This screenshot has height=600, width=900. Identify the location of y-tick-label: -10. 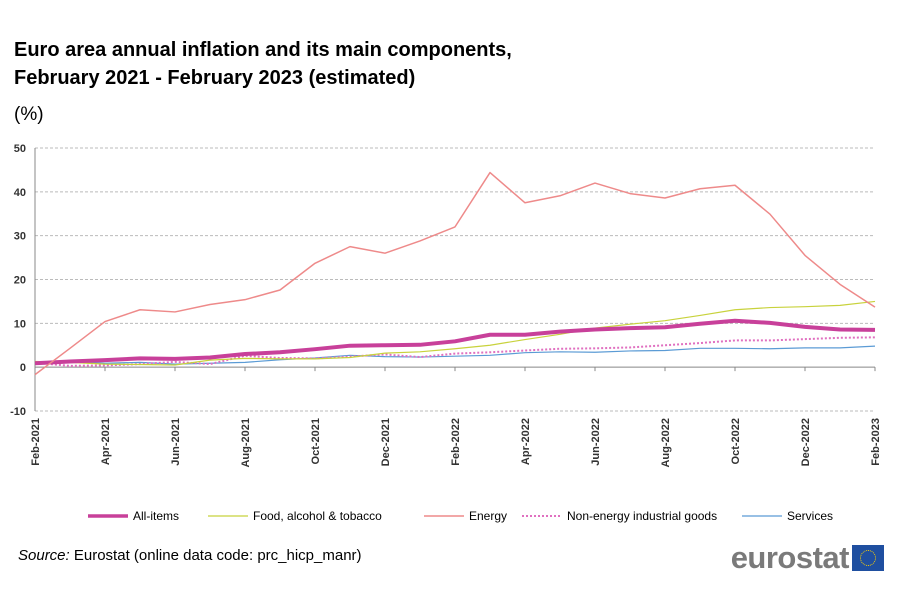
(18, 412).